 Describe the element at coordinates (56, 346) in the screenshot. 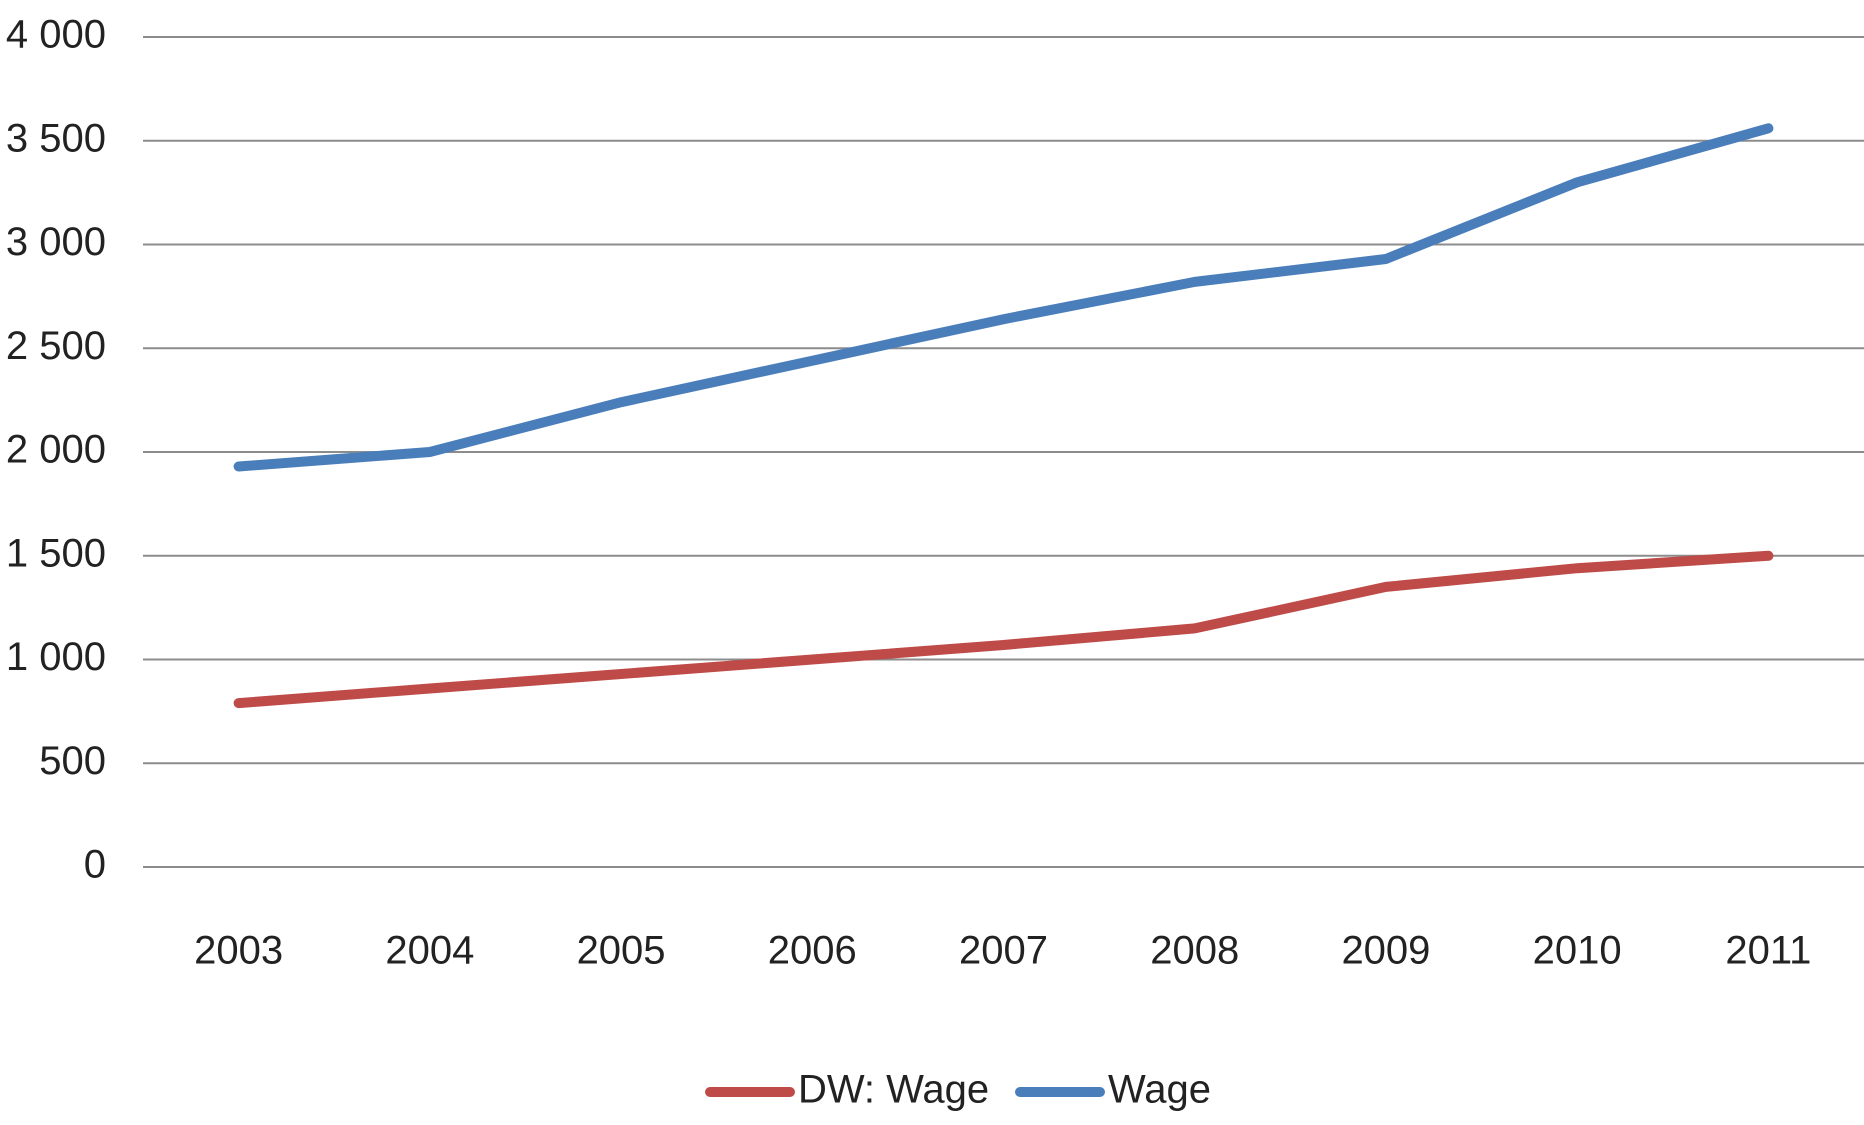

I see `y-tick-label: 2 500` at that location.